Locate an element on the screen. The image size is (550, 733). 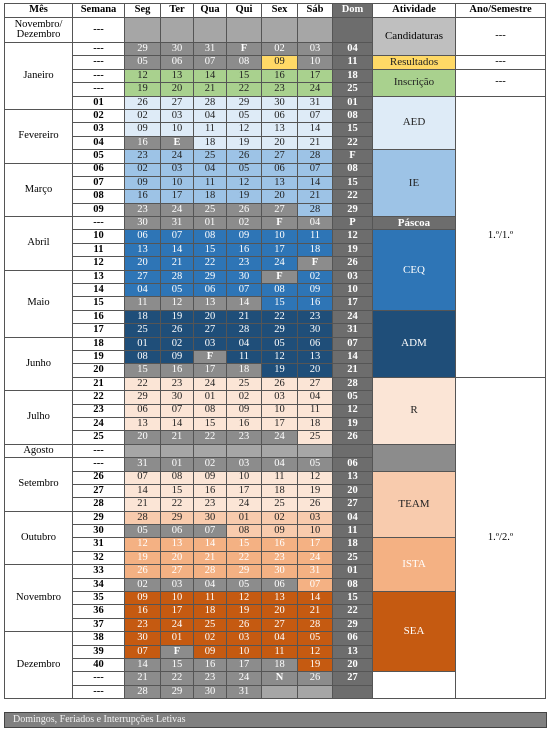
day-cell: 14 is located at coordinates (177, 424).